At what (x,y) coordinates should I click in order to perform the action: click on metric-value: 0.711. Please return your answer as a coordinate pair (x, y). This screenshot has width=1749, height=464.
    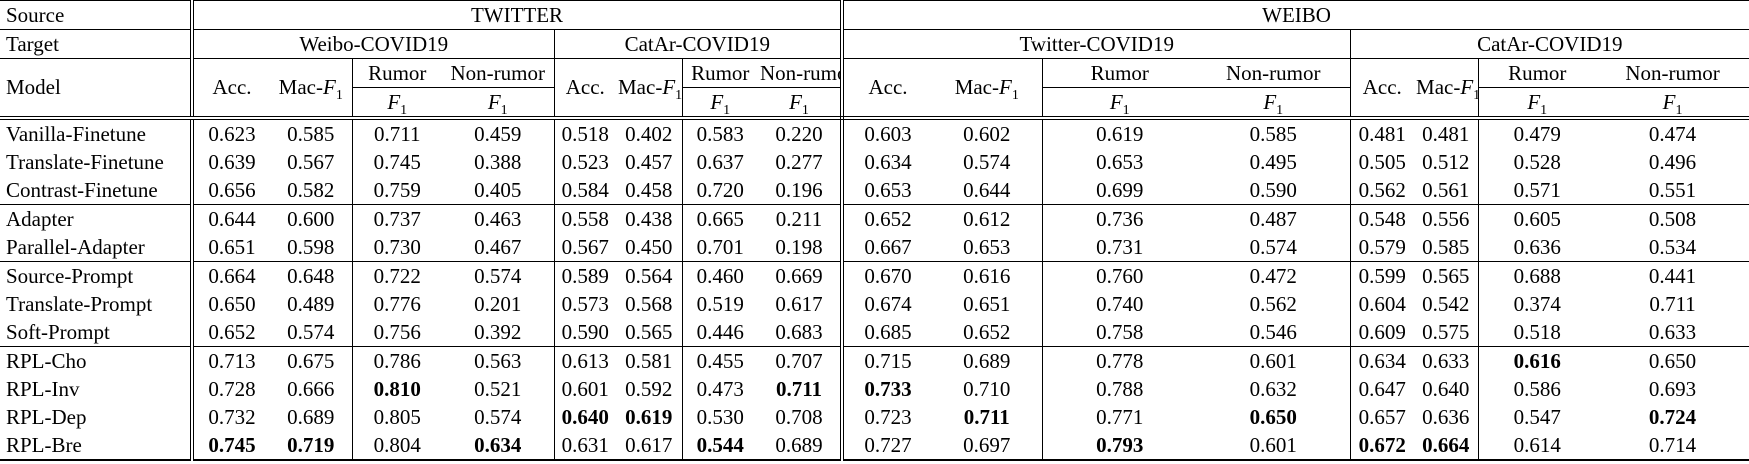
    Looking at the image, I should click on (799, 388).